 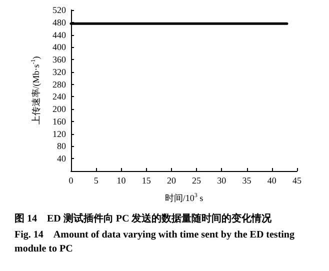 What do you see at coordinates (297, 181) in the screenshot?
I see `x-tick-label: 45` at bounding box center [297, 181].